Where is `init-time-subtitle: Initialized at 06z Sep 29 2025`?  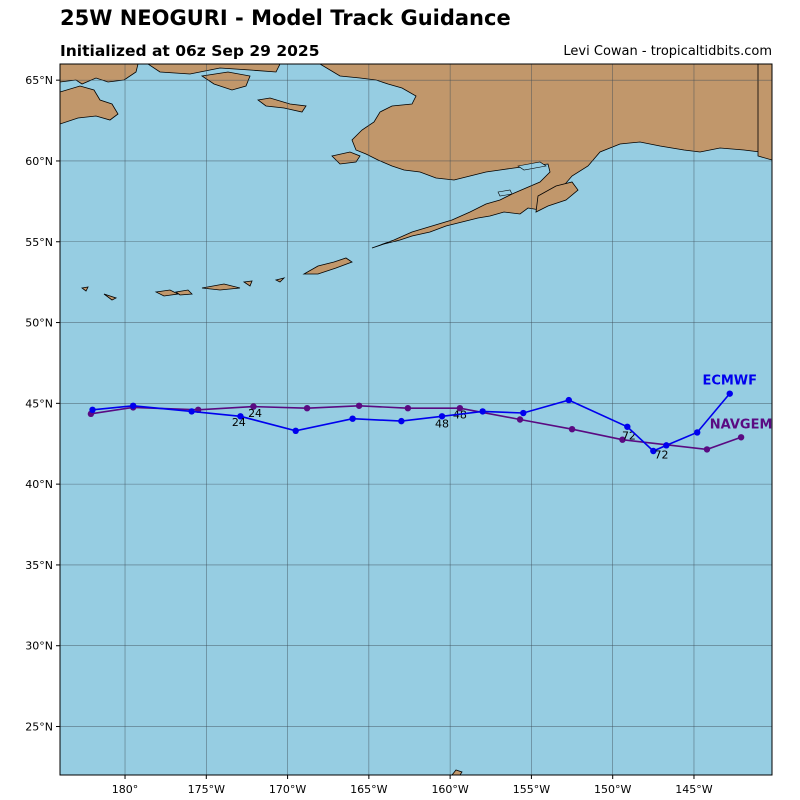
init-time-subtitle: Initialized at 06z Sep 29 2025 is located at coordinates (190, 51).